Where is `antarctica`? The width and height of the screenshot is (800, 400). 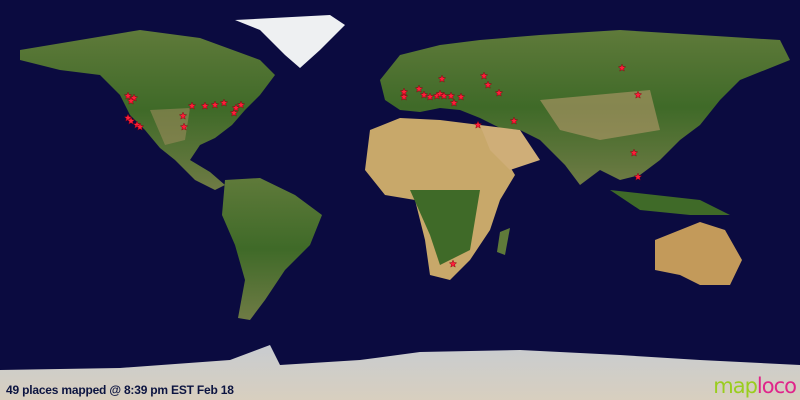
antarctica is located at coordinates (400, 372).